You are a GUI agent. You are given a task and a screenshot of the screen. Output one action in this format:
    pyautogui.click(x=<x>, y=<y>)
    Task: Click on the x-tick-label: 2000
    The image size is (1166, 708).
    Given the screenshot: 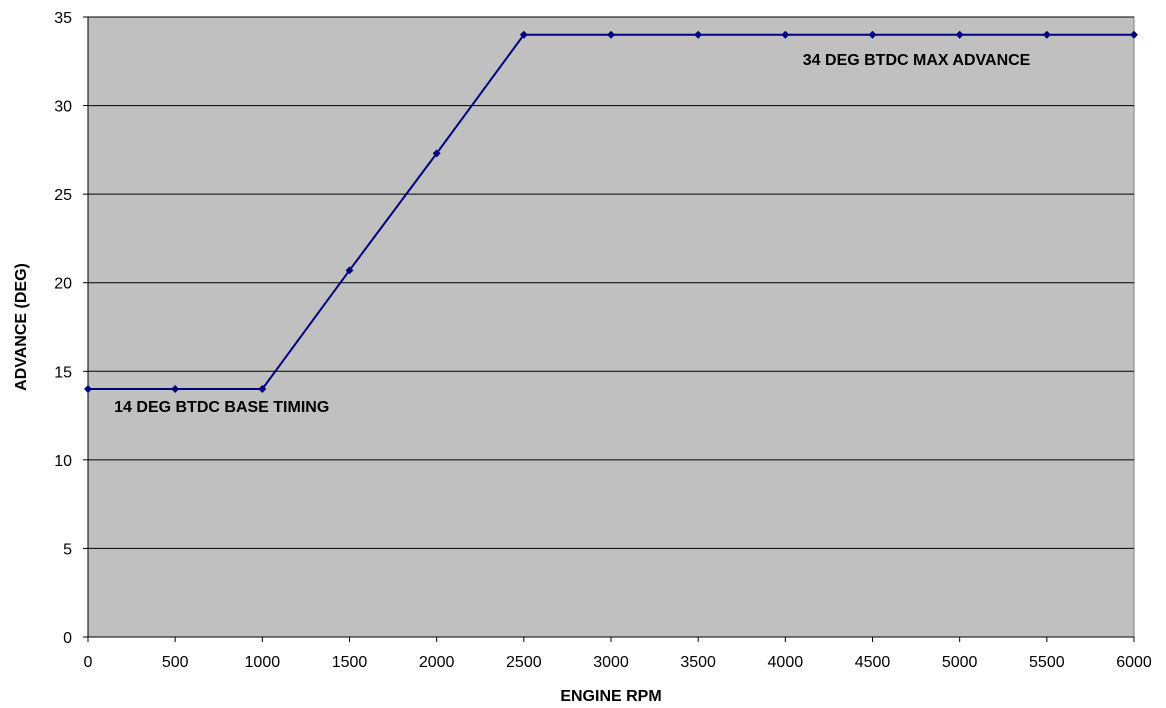 What is the action you would take?
    pyautogui.click(x=437, y=662)
    